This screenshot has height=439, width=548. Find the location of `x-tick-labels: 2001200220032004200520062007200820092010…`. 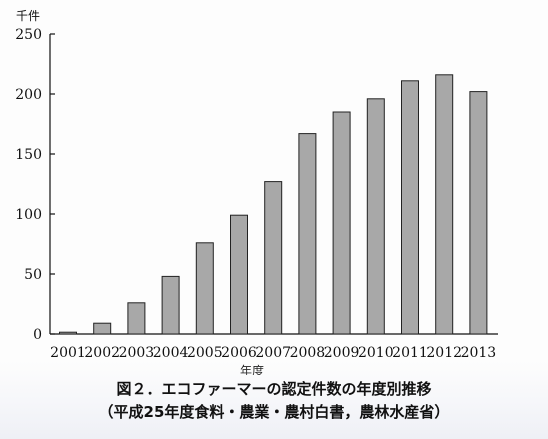

x-tick-labels: 2001200220032004200520062007200820092010… is located at coordinates (273, 353).